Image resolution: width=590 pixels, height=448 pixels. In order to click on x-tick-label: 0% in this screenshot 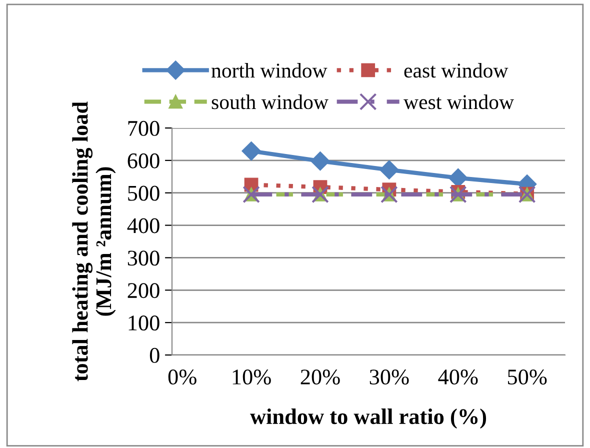, I will do `click(182, 377)`.